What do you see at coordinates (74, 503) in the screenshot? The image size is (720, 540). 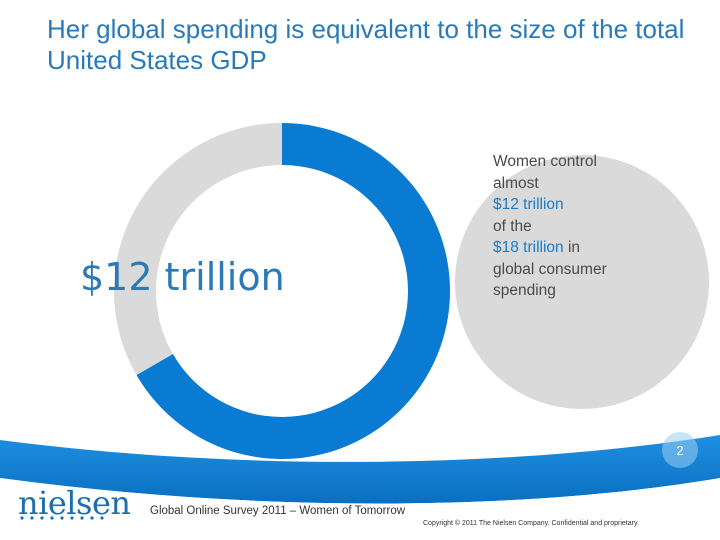 I see `nielsen-logo: nielsen` at bounding box center [74, 503].